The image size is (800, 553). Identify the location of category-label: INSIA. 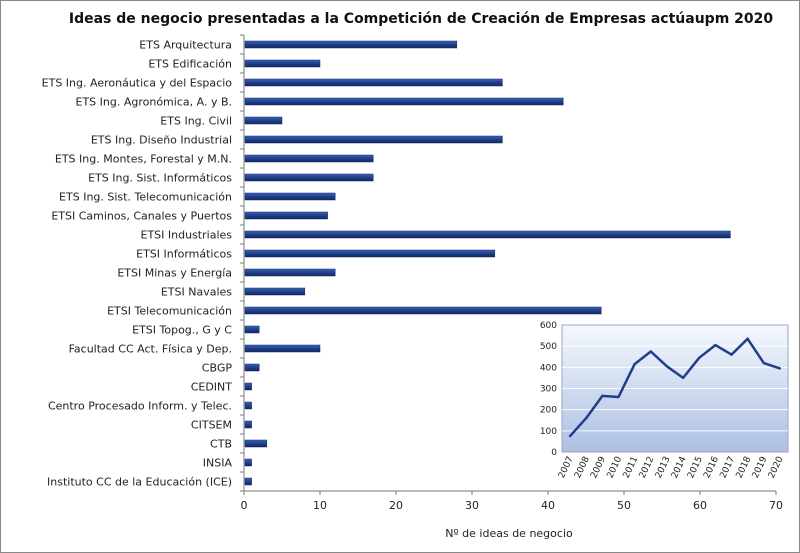
(218, 463).